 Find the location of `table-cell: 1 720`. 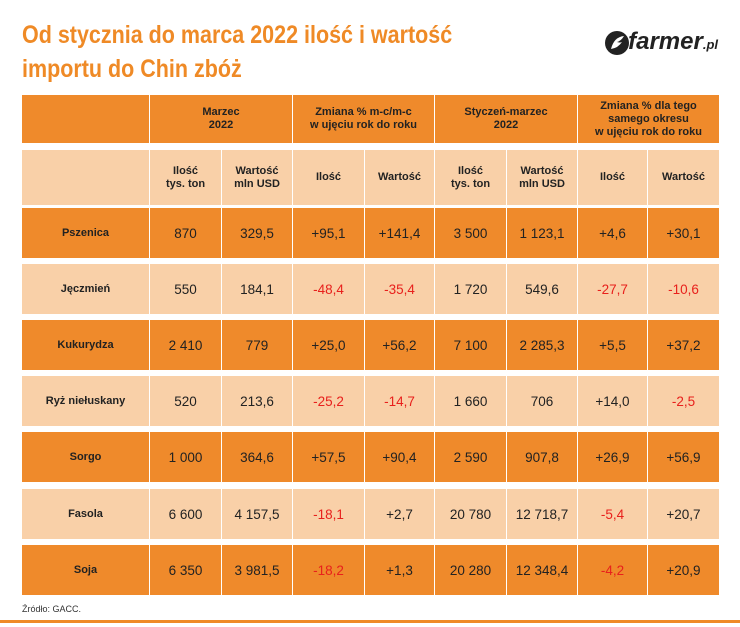

table-cell: 1 720 is located at coordinates (471, 289).